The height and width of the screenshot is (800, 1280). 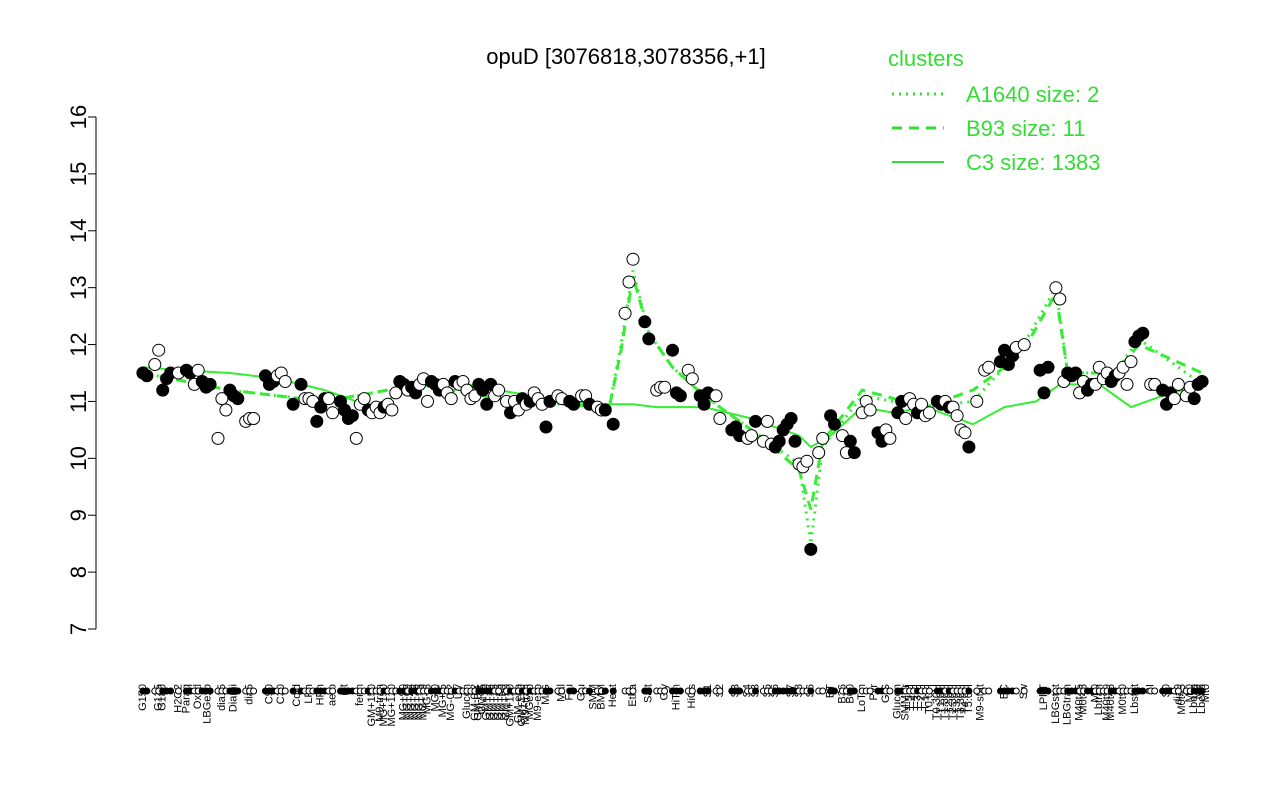 What do you see at coordinates (78, 174) in the screenshot?
I see `y-tick-label: 15` at bounding box center [78, 174].